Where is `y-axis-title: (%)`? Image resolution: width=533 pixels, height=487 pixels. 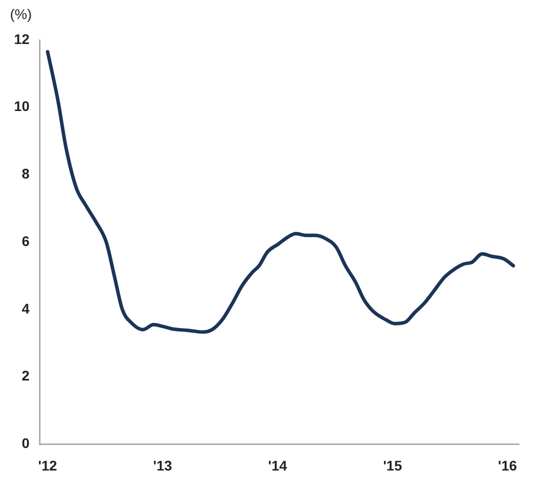
y-axis-title: (%) is located at coordinates (21, 14).